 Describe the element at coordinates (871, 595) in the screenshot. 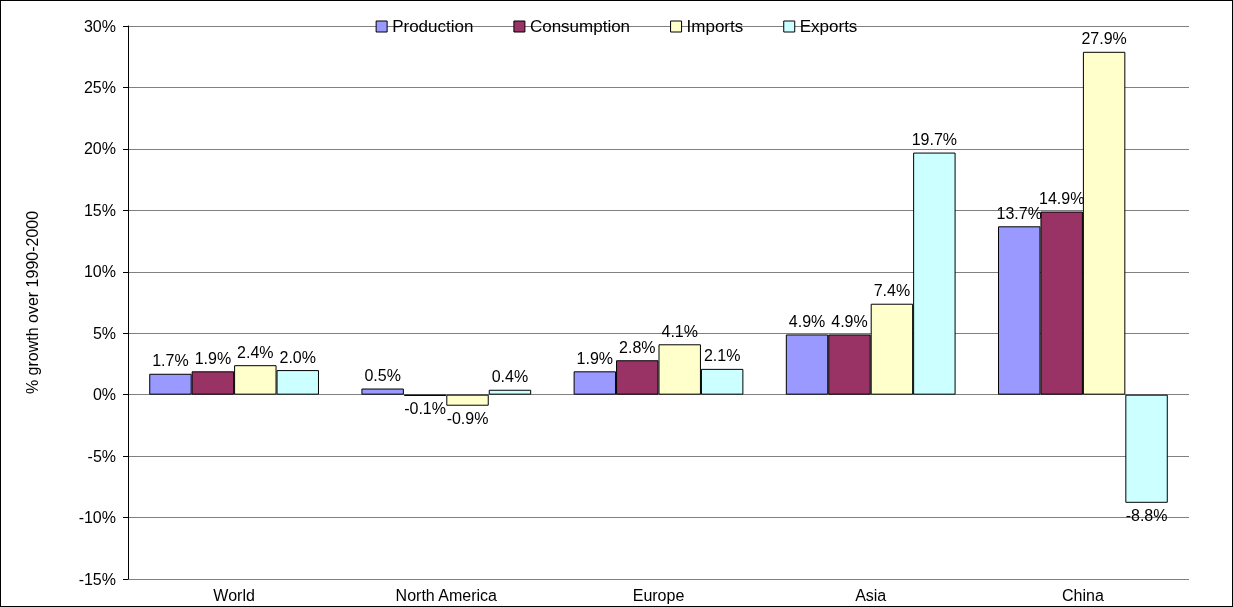

I see `x-tick-label: Asia` at that location.